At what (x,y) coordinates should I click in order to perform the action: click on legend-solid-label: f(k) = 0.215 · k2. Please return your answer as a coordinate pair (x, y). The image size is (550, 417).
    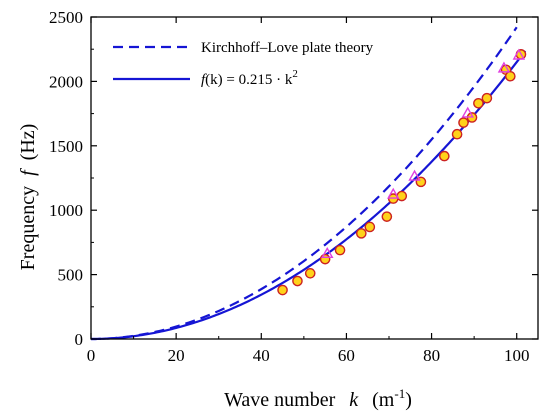
    Looking at the image, I should click on (249, 78).